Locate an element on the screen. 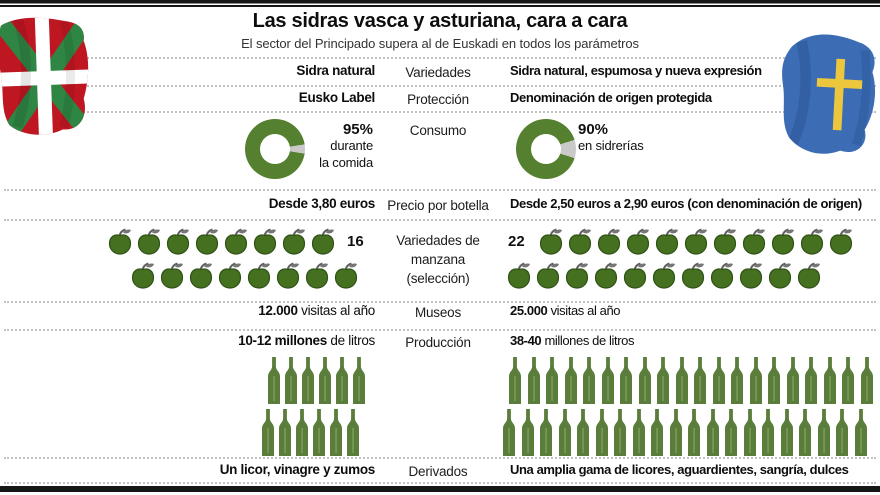  vasca-apple-count: 16 is located at coordinates (355, 241).